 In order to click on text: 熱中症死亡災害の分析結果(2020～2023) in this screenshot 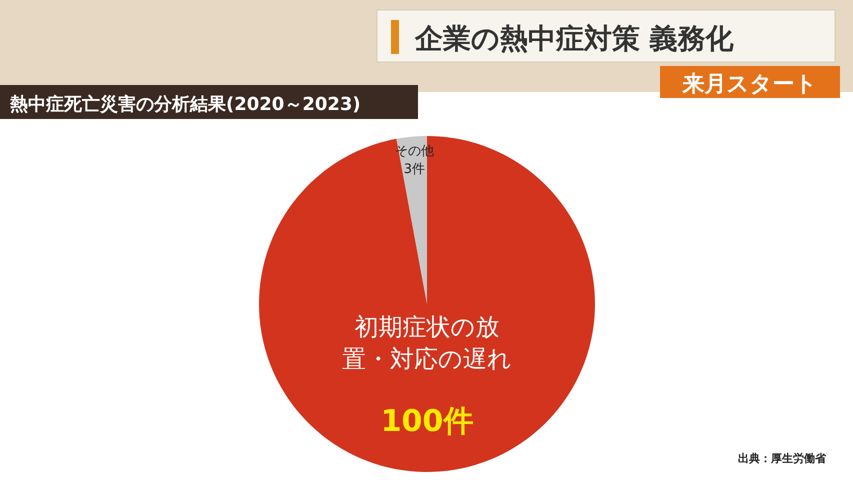, I will do `click(185, 104)`.